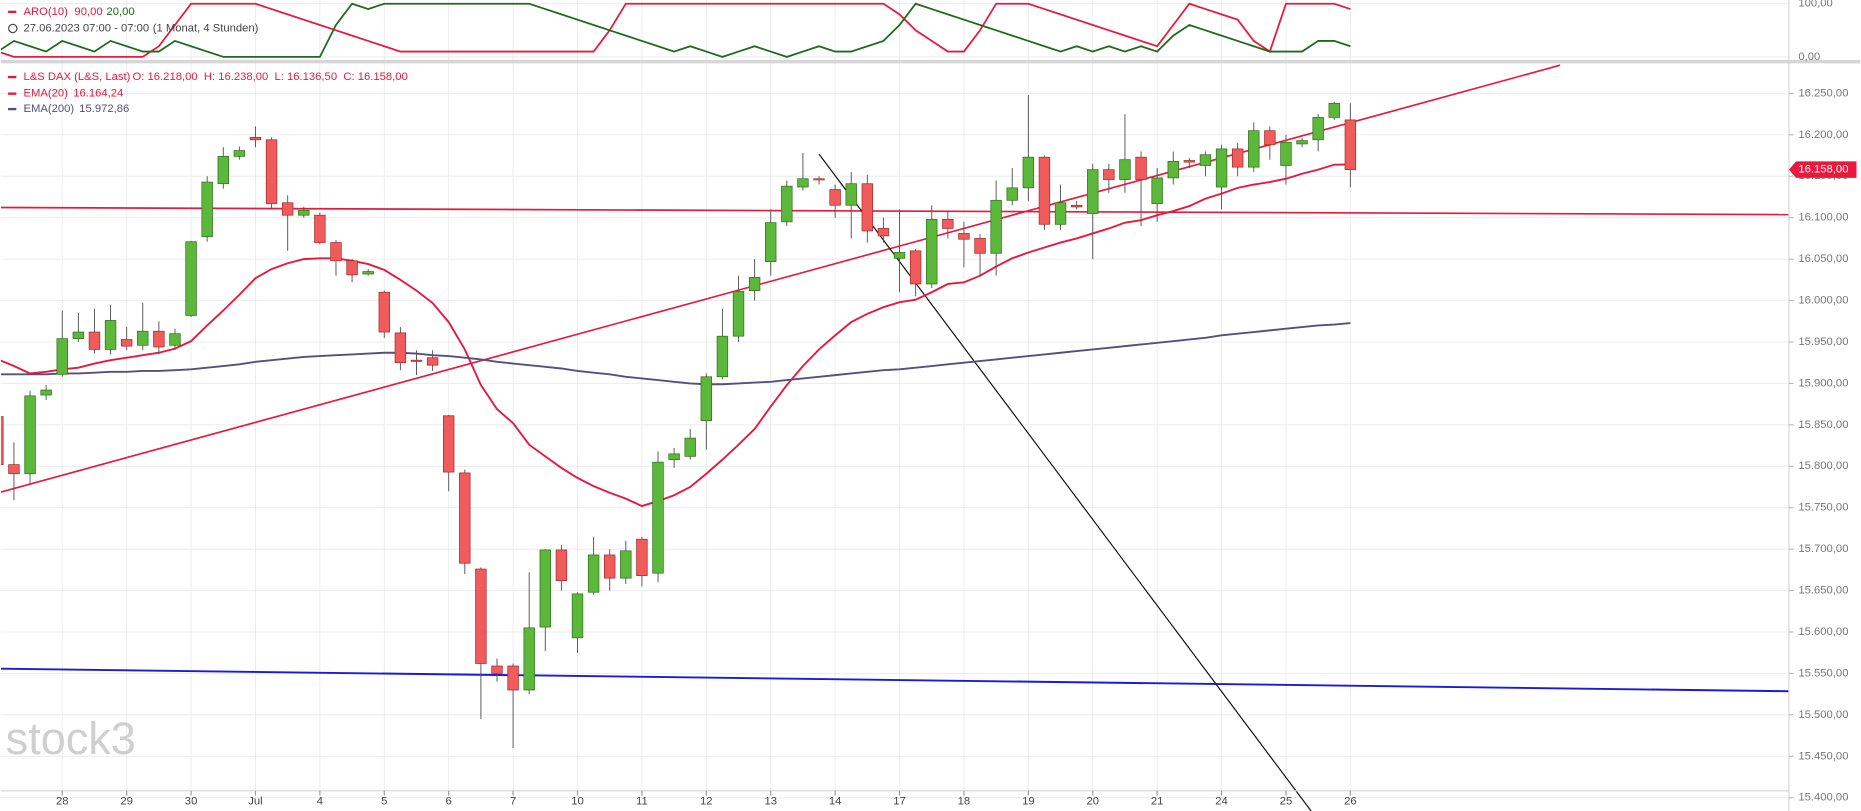 The image size is (1861, 811). What do you see at coordinates (1823, 798) in the screenshot?
I see `y-tick-label: 15.400,00` at bounding box center [1823, 798].